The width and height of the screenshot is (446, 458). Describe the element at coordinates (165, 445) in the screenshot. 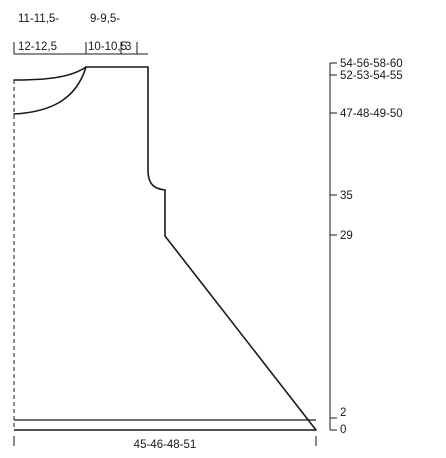

I see `hem-width-label: 45-46-48-51` at that location.